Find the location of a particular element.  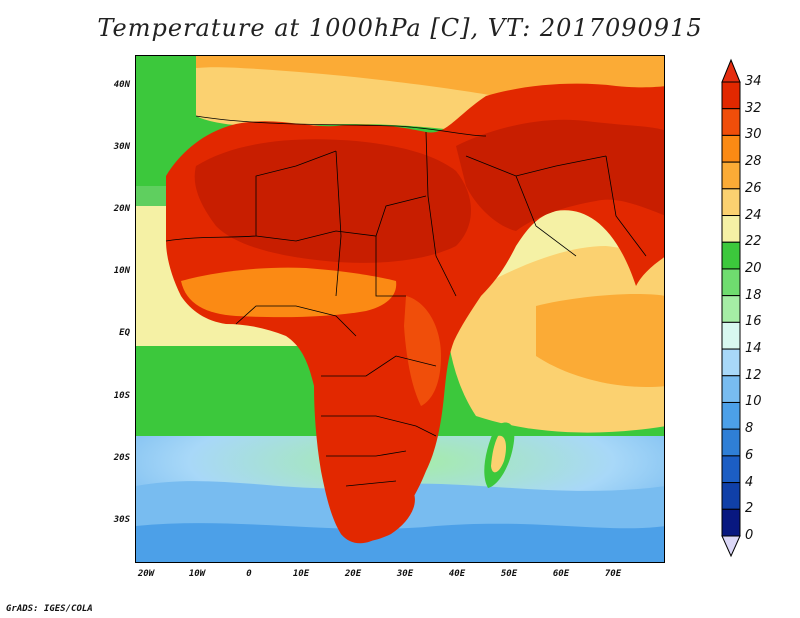

lon-label-20e: 20E is located at coordinates (353, 574).